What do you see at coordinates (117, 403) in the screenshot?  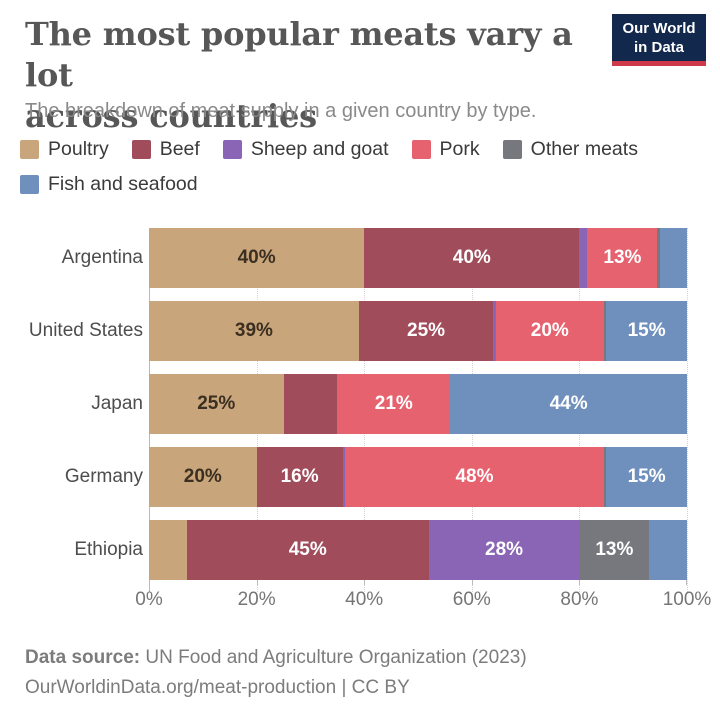 I see `country-label-japan: Japan` at bounding box center [117, 403].